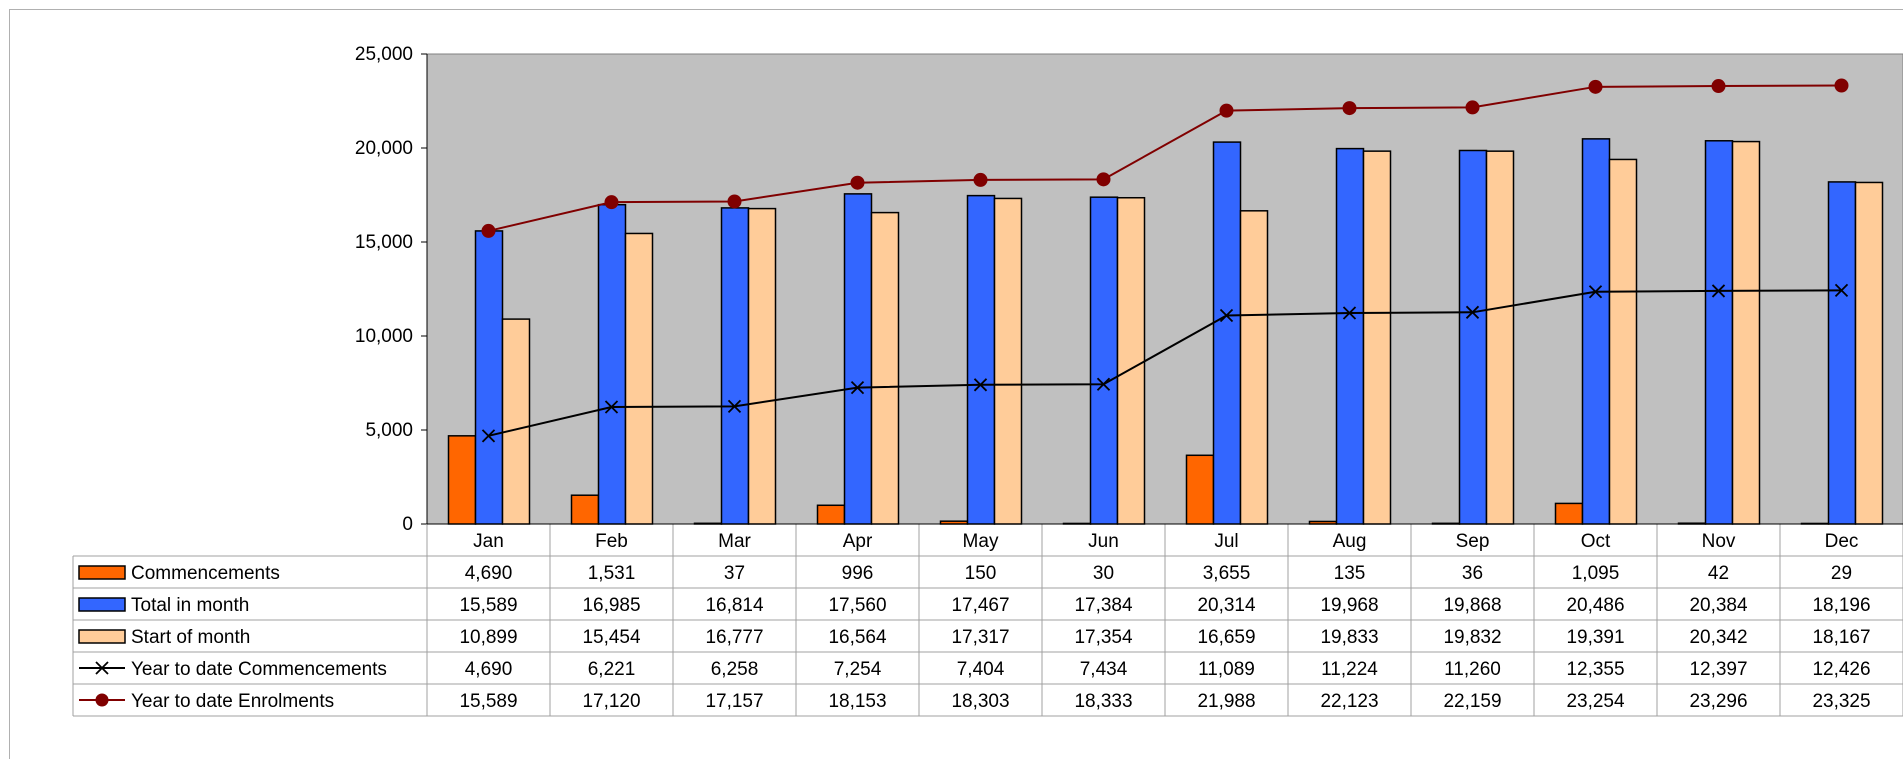  Describe the element at coordinates (1595, 605) in the screenshot. I see `table-cell-total-in-month: 20,486` at that location.